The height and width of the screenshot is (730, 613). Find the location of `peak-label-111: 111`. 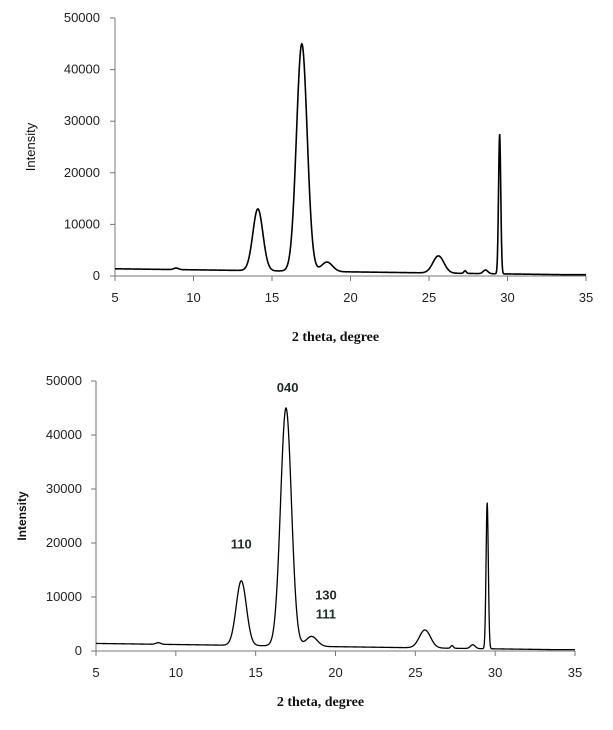

peak-label-111: 111 is located at coordinates (326, 614).